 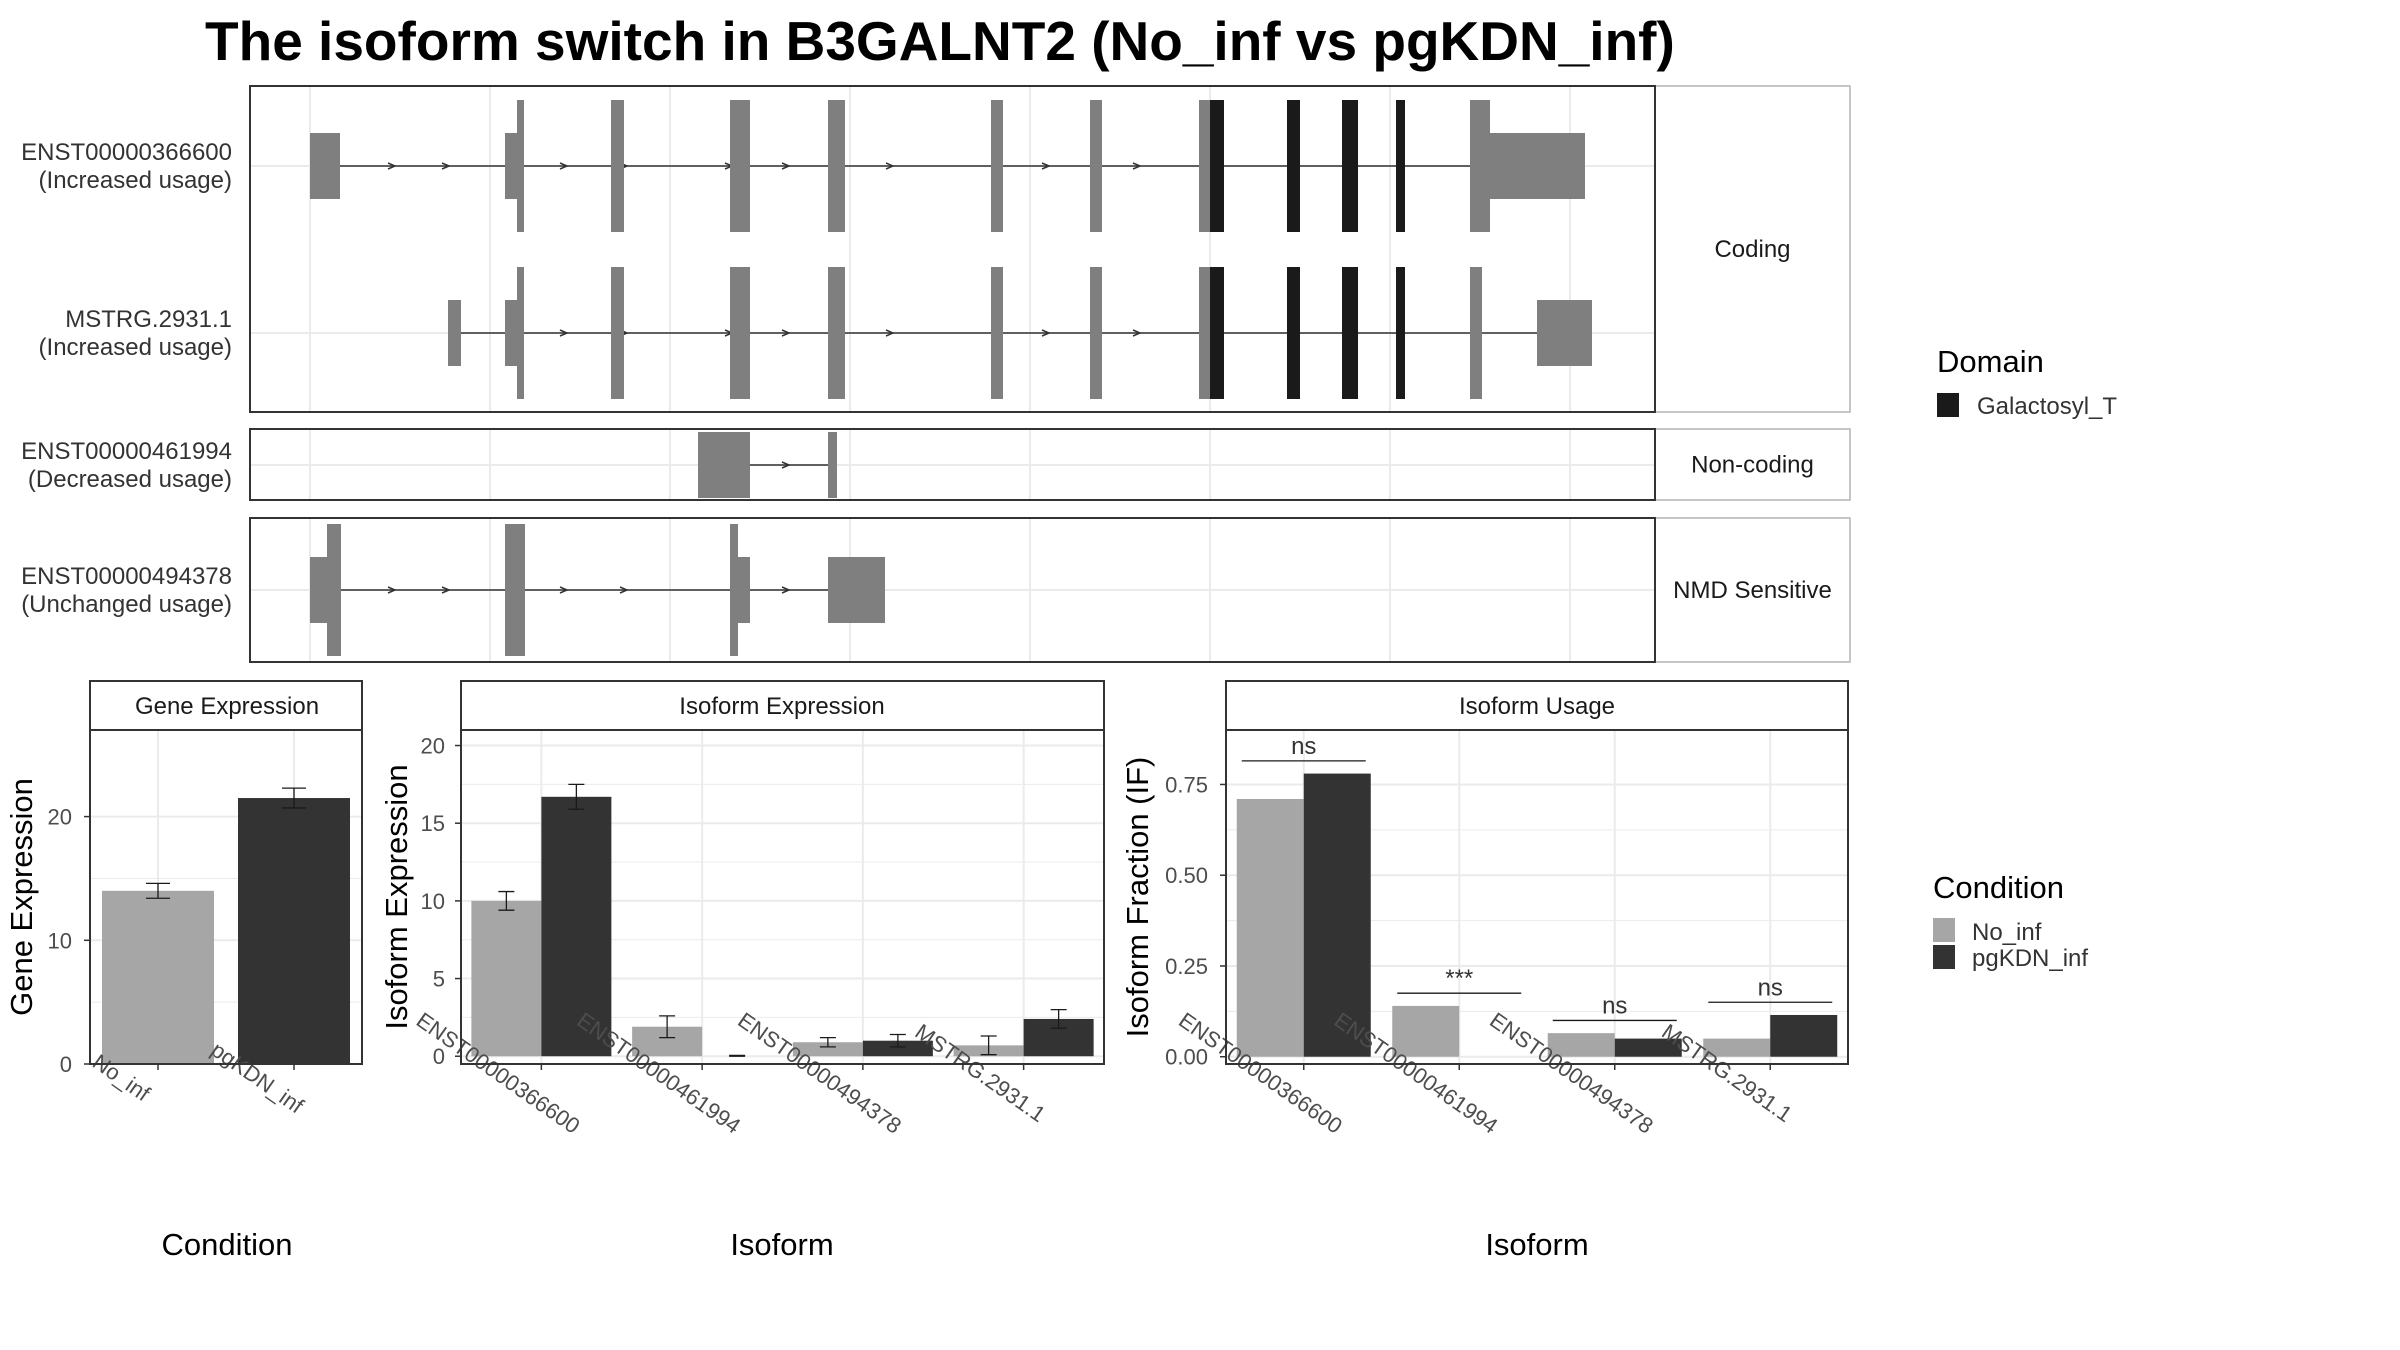 I want to click on isoform-name-label: ENST00000494378, so click(x=126, y=576).